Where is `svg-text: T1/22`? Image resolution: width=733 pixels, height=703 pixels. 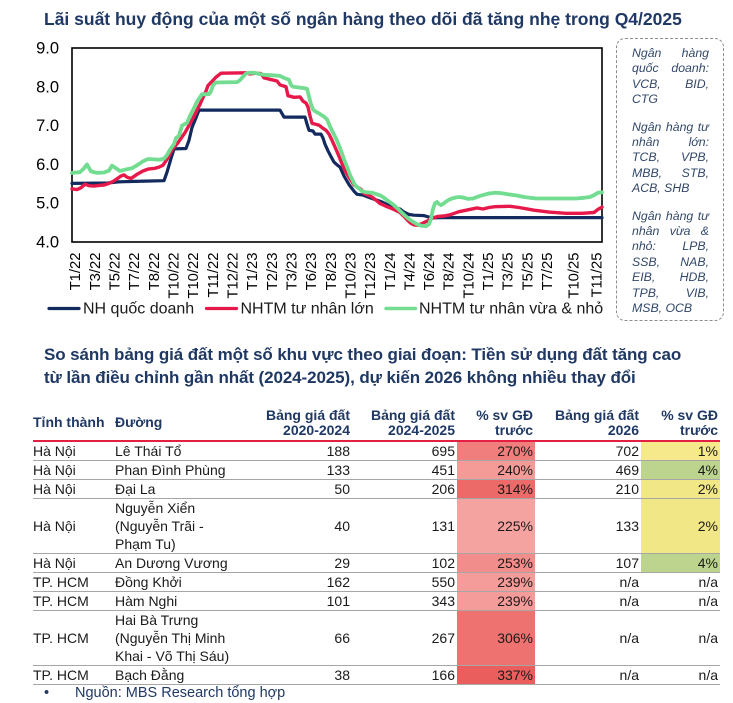 svg-text: T1/22 is located at coordinates (76, 272).